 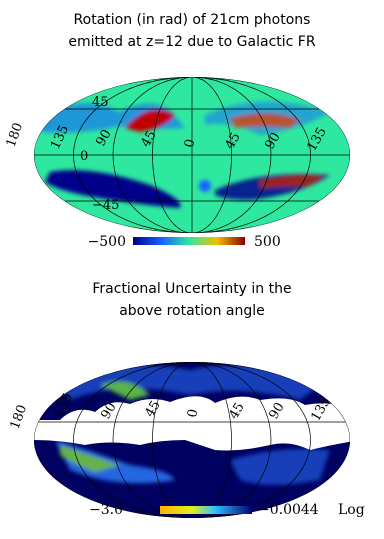 I want to click on title-line: Rotation (in rad) of 21cm photons, so click(x=192, y=20).